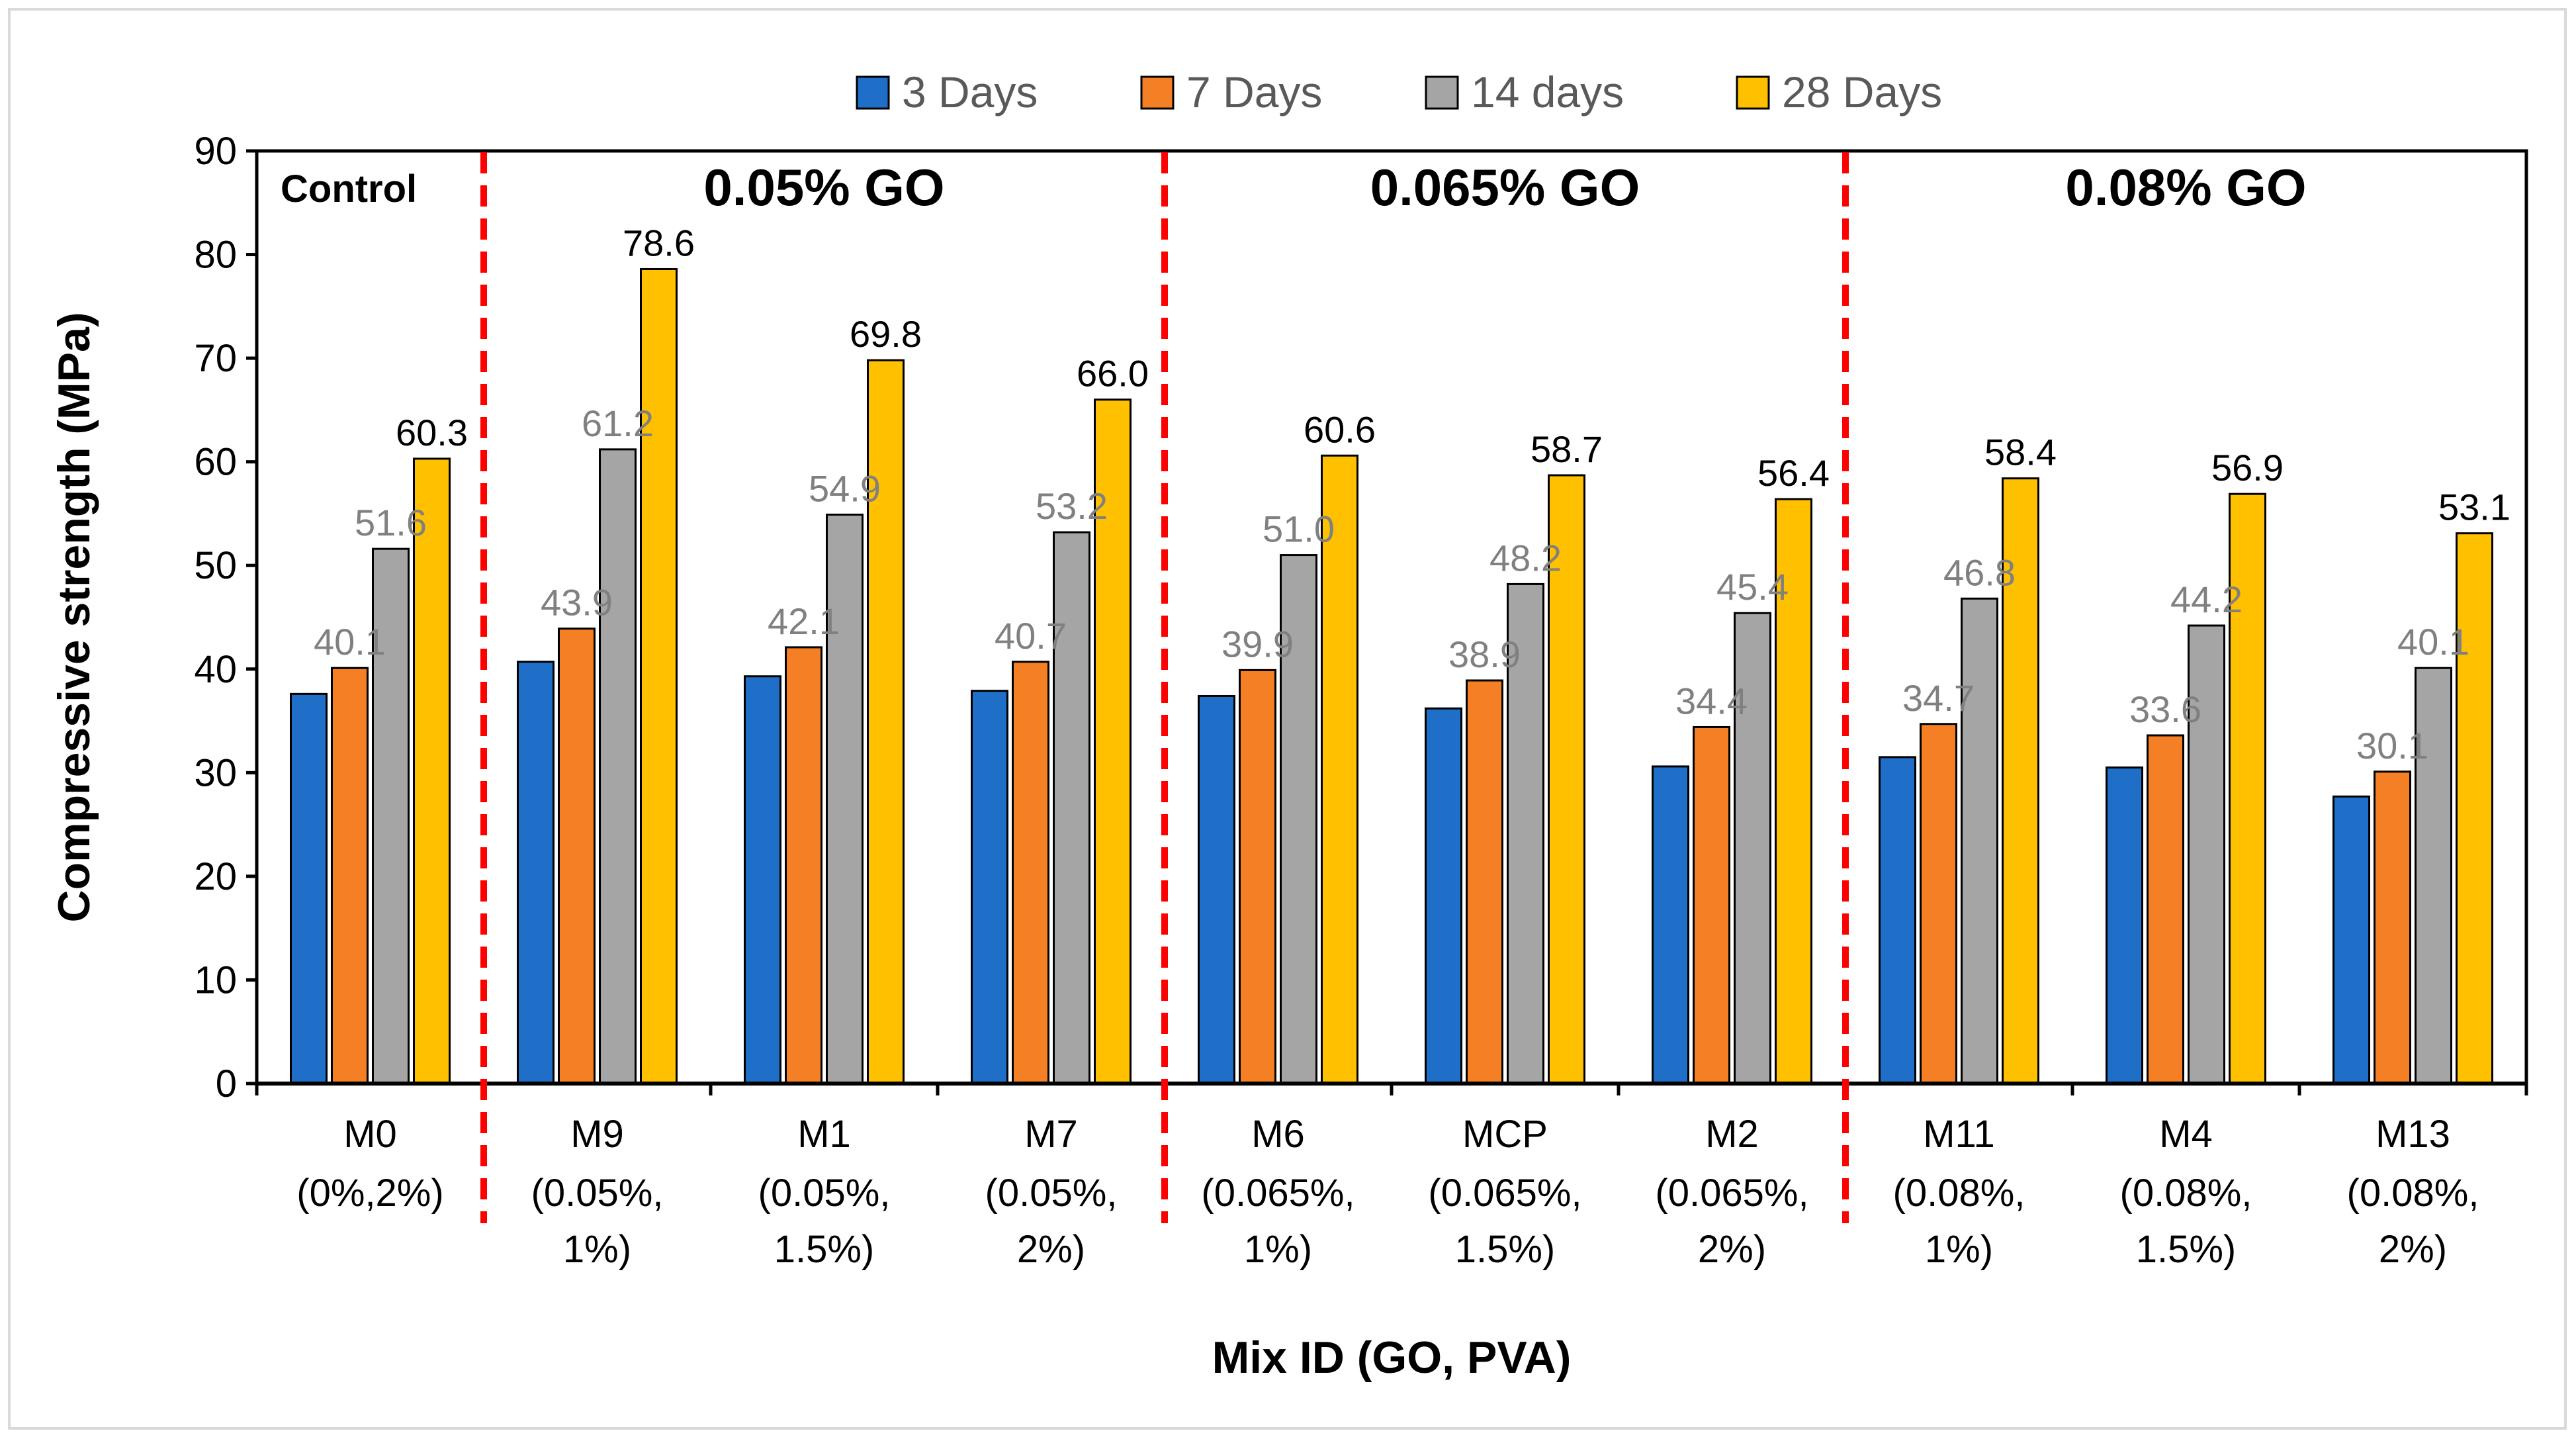 This screenshot has width=2576, height=1439. I want to click on category-label: M7 (0.05%, 2%), so click(1051, 1192).